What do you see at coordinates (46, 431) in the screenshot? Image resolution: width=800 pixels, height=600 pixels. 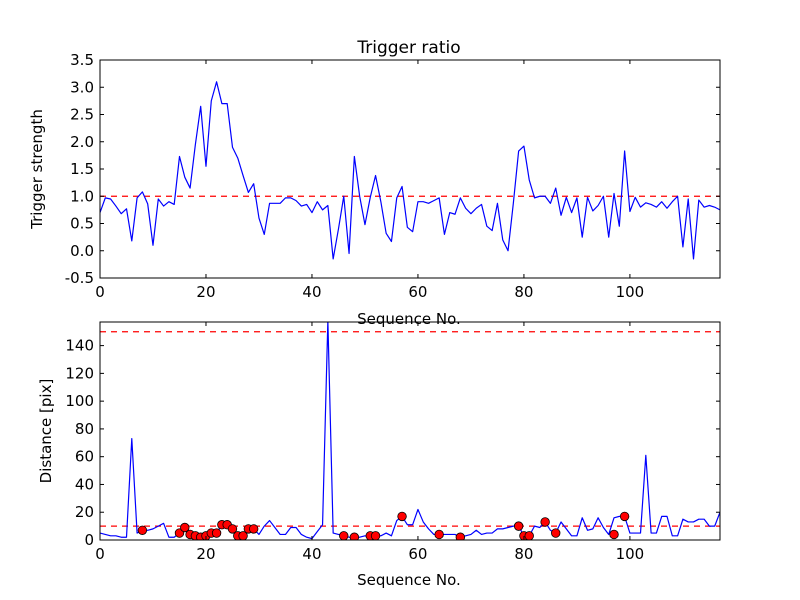 I see `y-axis-label: Distance [pix]` at bounding box center [46, 431].